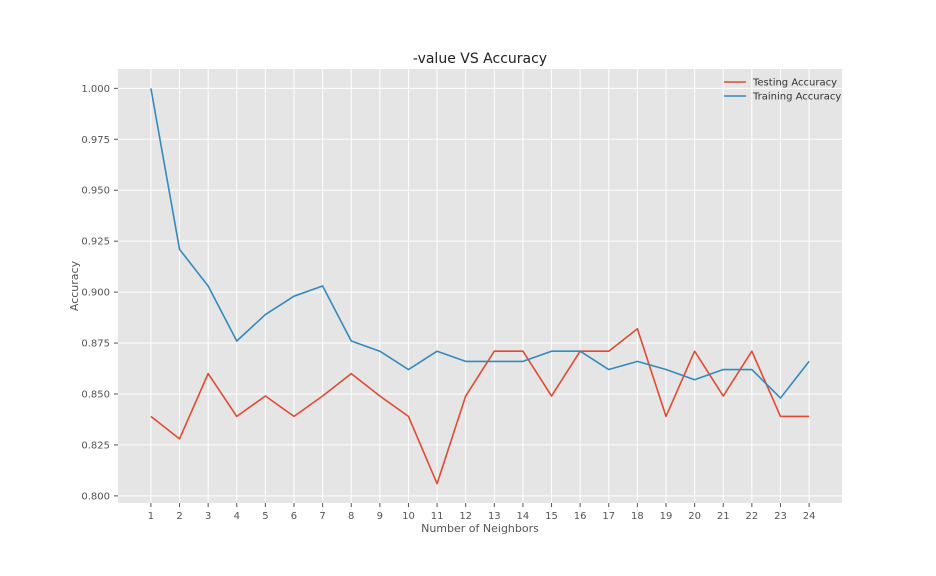 The image size is (936, 576). What do you see at coordinates (351, 516) in the screenshot?
I see `x-tick-label: 8` at bounding box center [351, 516].